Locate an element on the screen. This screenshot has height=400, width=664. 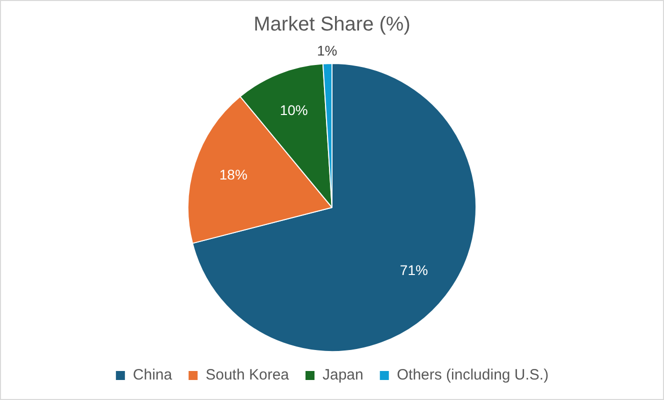
data-label: 10% is located at coordinates (294, 110).